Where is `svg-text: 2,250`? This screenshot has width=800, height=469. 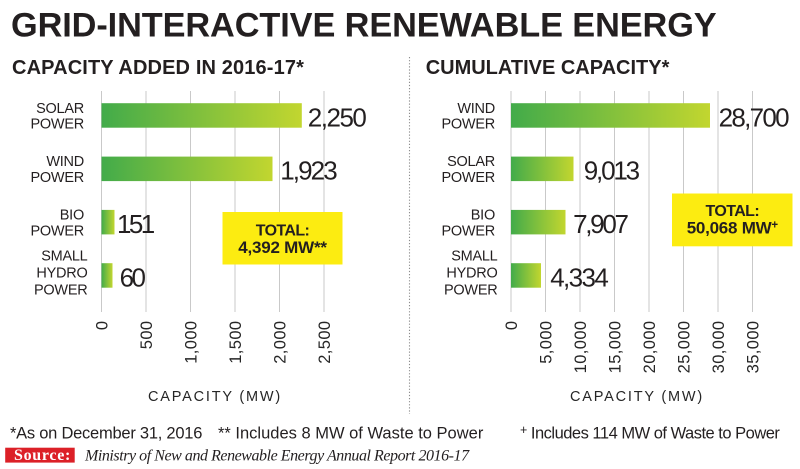 svg-text: 2,250 is located at coordinates (337, 117).